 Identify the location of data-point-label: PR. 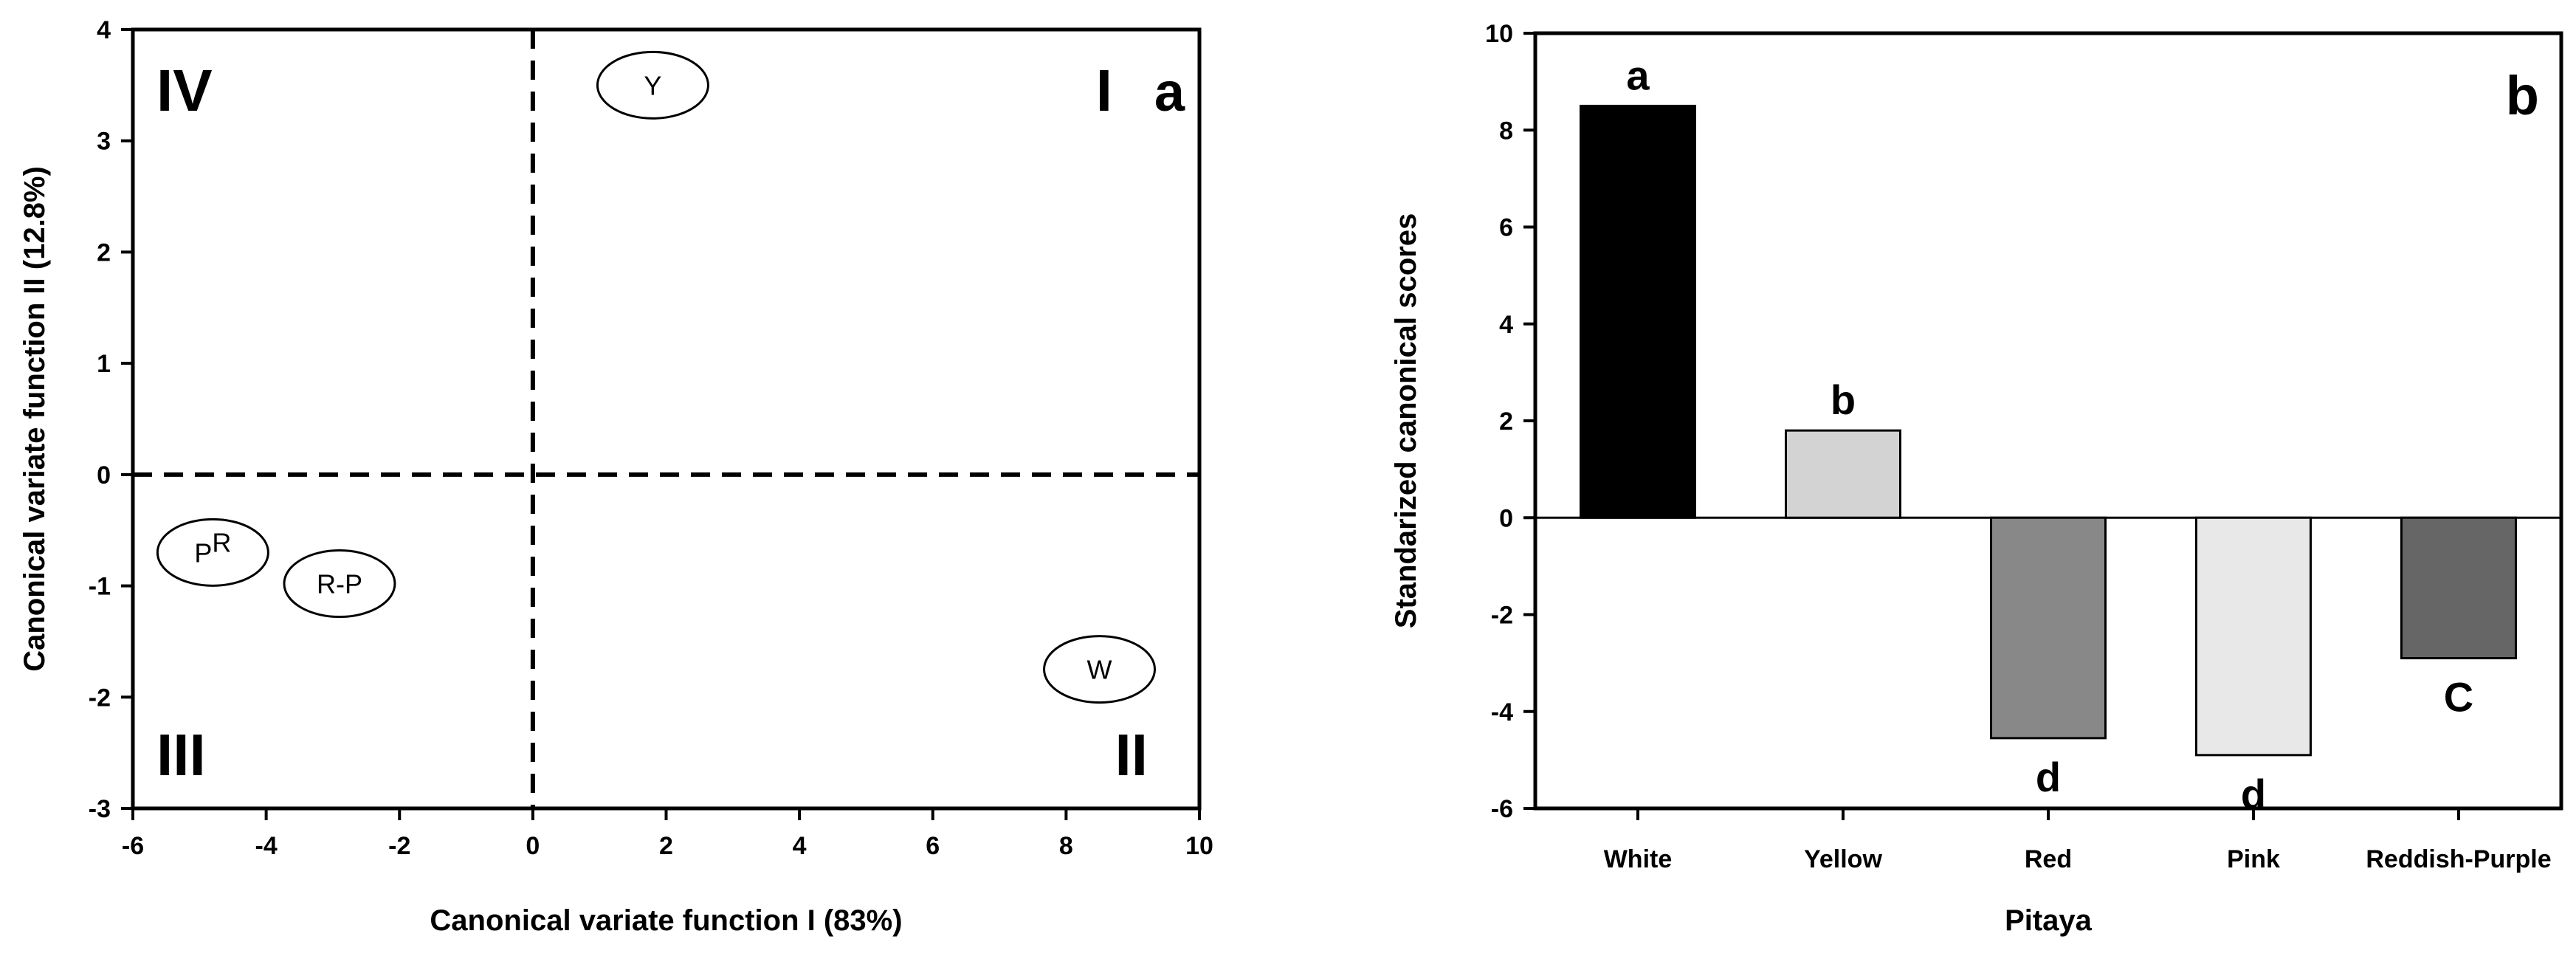
(212, 547).